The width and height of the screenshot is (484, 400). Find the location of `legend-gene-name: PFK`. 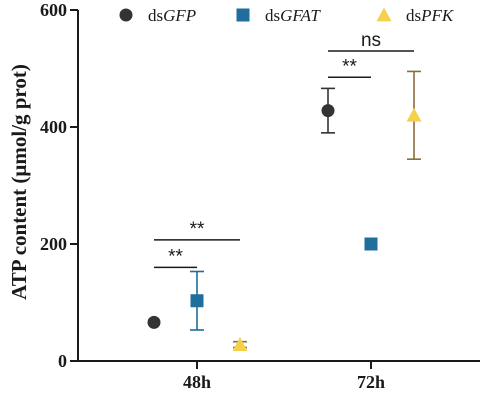

legend-gene-name: PFK is located at coordinates (437, 15).